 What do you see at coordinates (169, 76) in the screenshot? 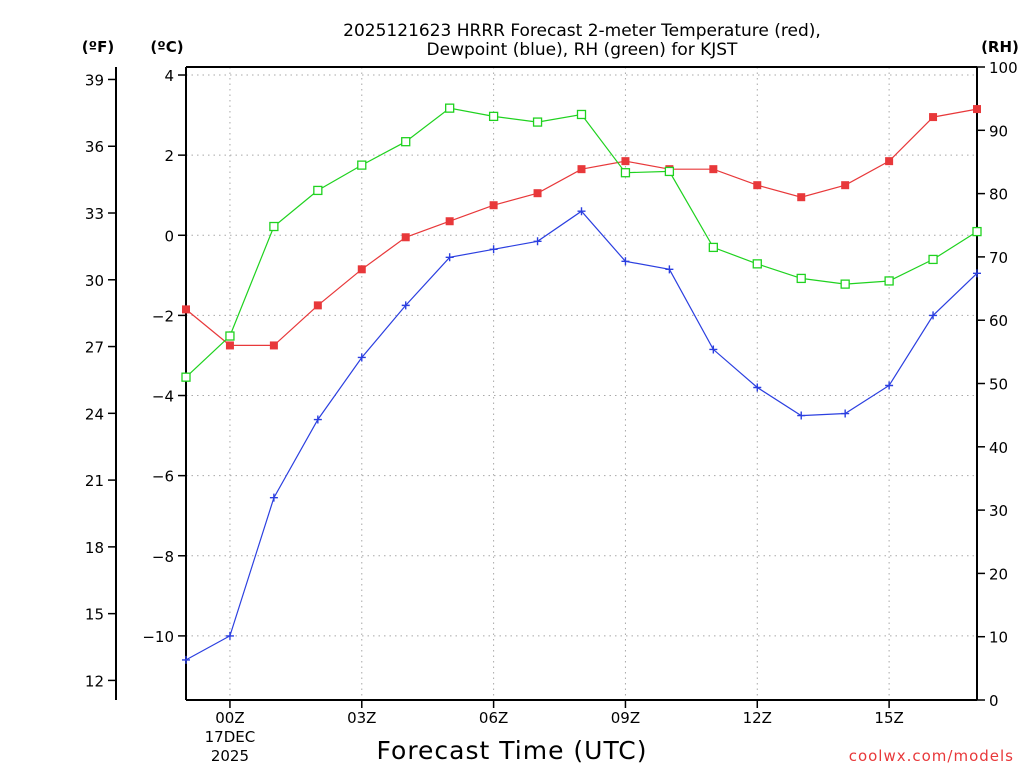
I see `celsius-tick-label-0: 4` at bounding box center [169, 76].